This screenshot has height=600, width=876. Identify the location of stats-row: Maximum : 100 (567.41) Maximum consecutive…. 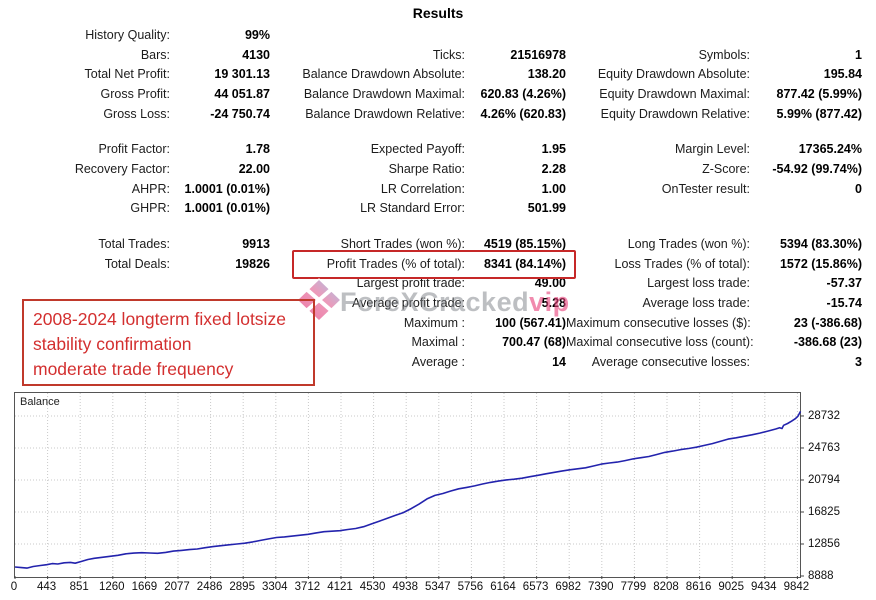
(438, 323).